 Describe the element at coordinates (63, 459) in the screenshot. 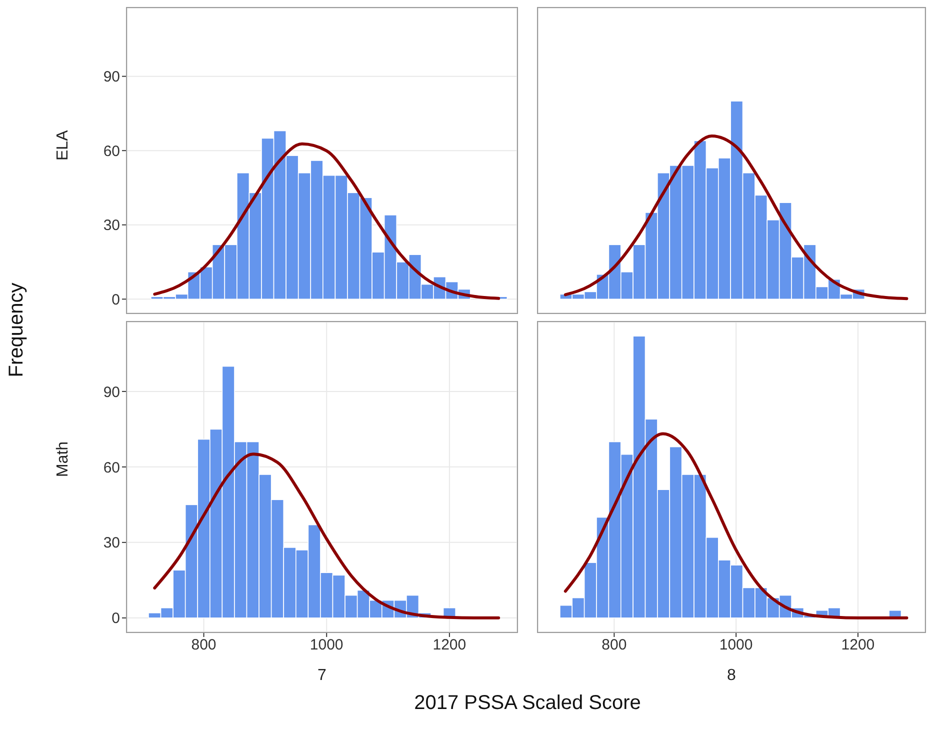

I see `y-axis-title: Math` at that location.